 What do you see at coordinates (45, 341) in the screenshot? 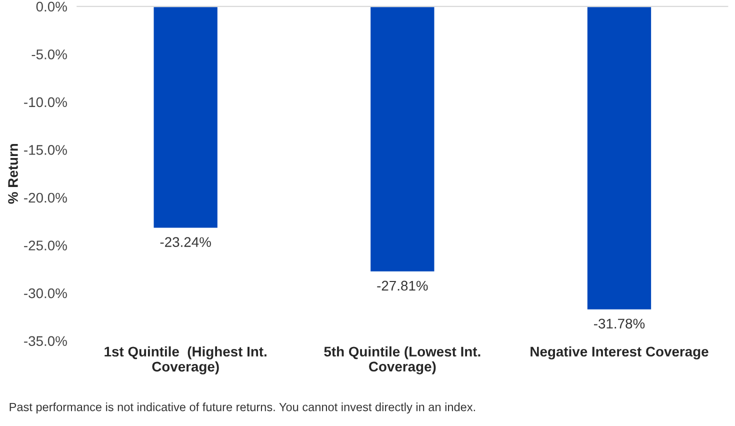
I see `y-tick-label: -35.0%` at bounding box center [45, 341].